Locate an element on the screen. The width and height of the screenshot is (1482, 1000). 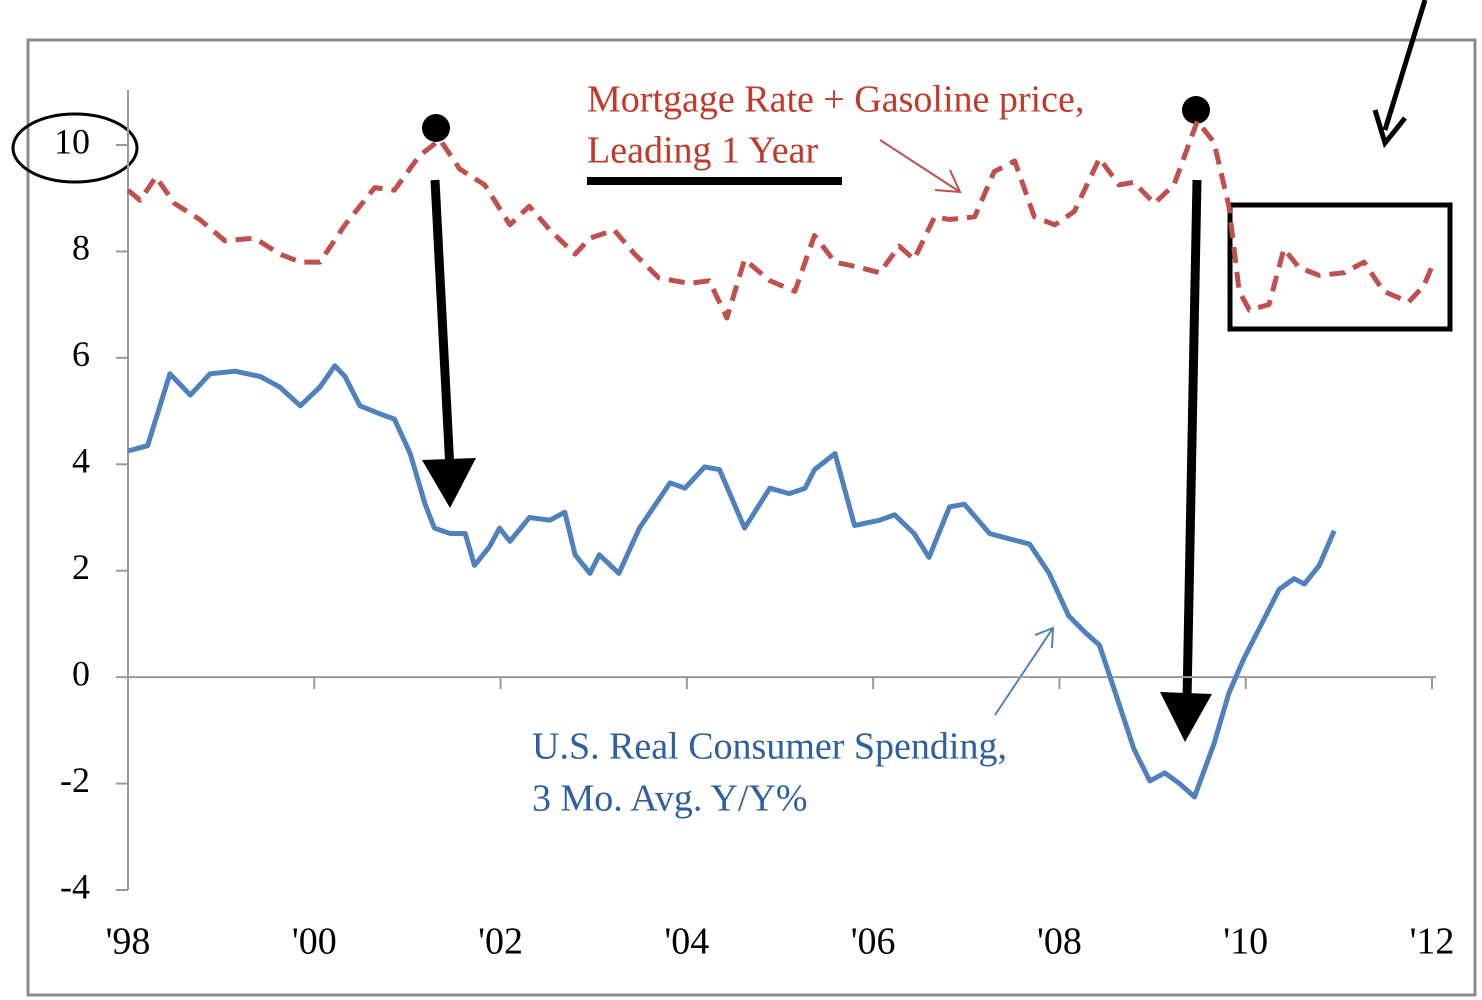
y-tick-label: -2 is located at coordinates (75, 780).